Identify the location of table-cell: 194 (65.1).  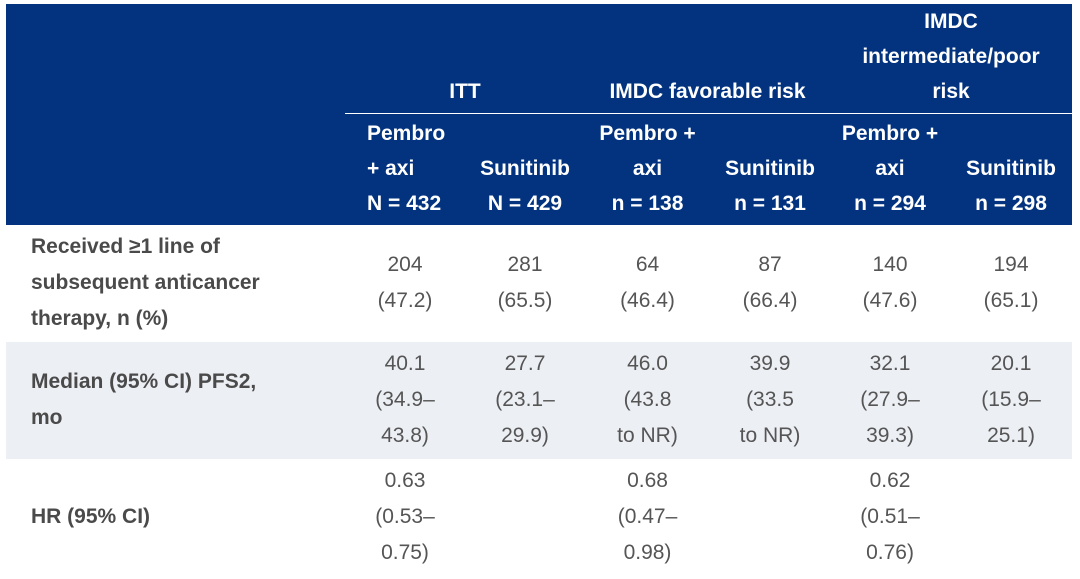
(1011, 282).